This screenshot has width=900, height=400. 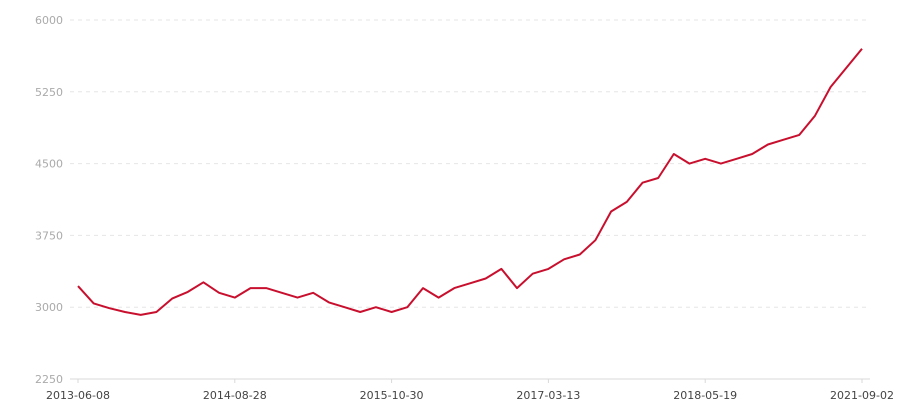 I want to click on x-tick-label: 2018-05-19, so click(x=705, y=394).